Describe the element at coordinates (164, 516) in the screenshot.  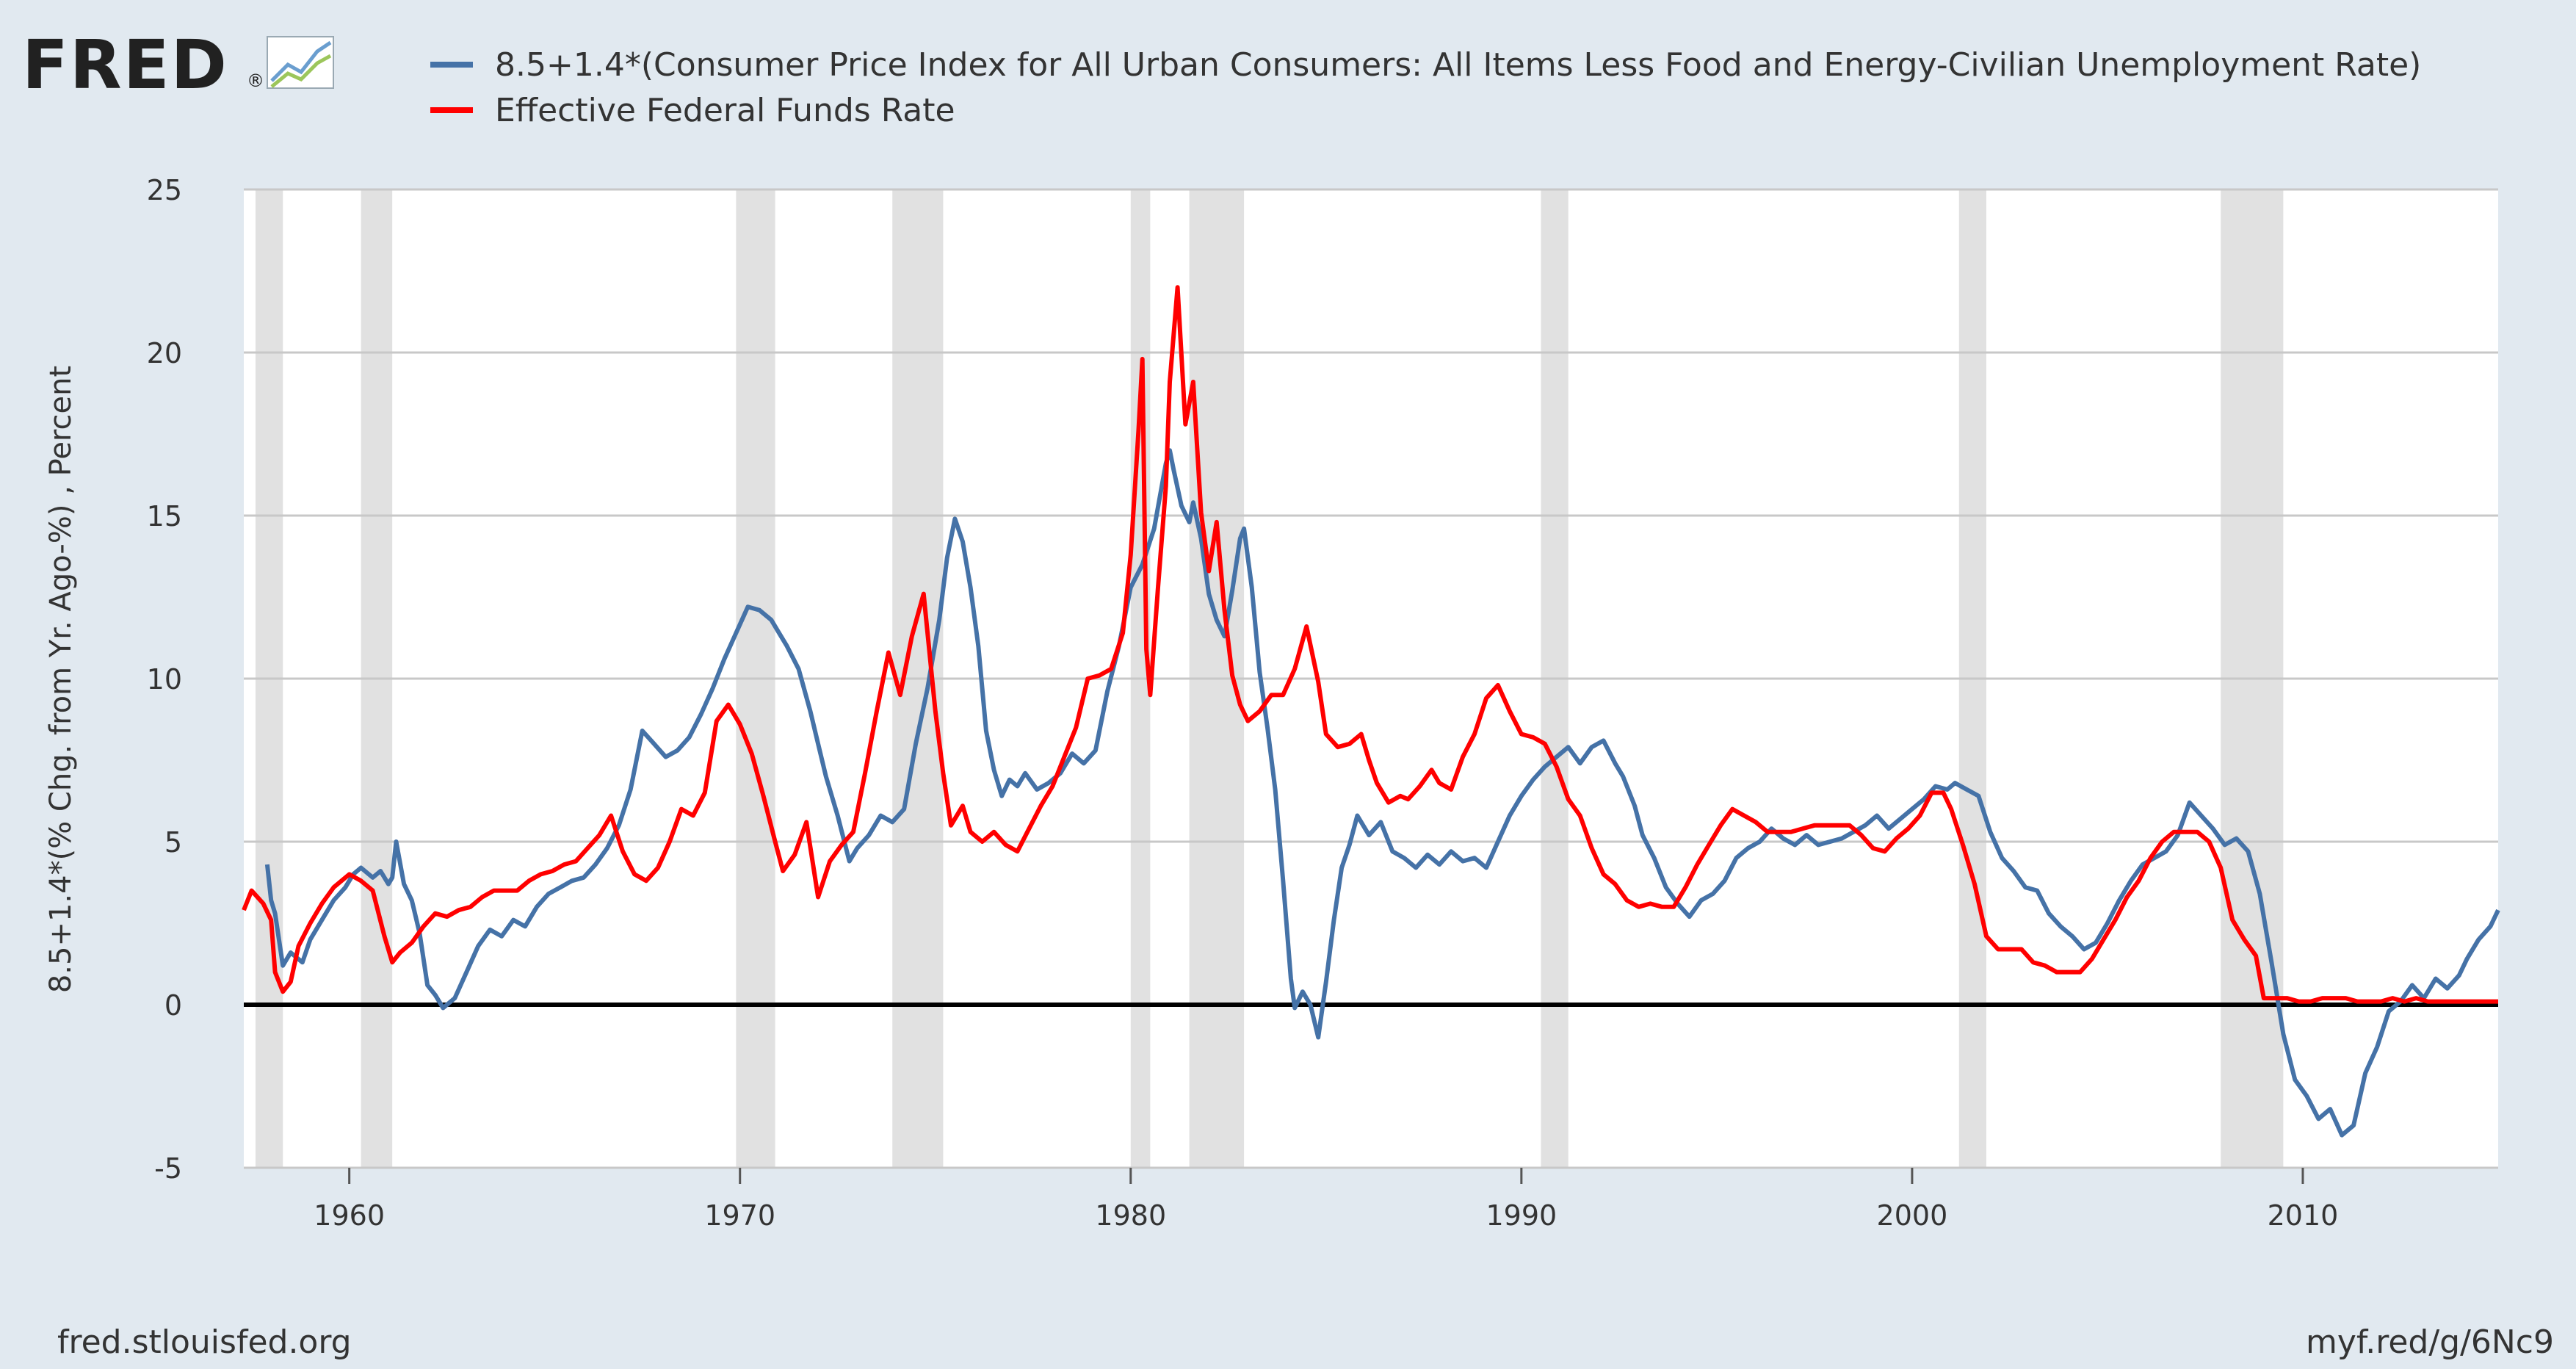
I see `y-tick-label-15: 15` at that location.